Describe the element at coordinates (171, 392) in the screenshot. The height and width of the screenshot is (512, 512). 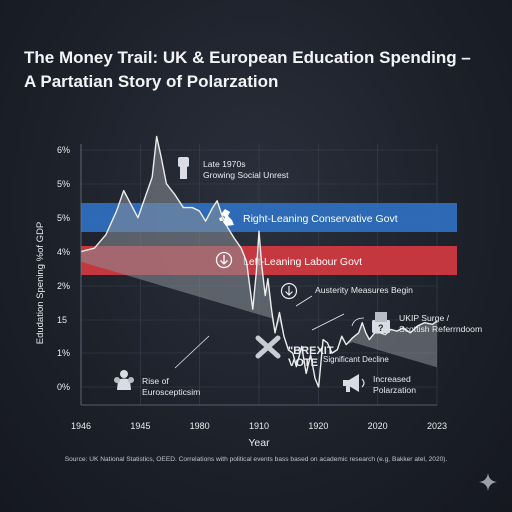
I see `annotation-3-line-1: Euroscepticsim` at that location.